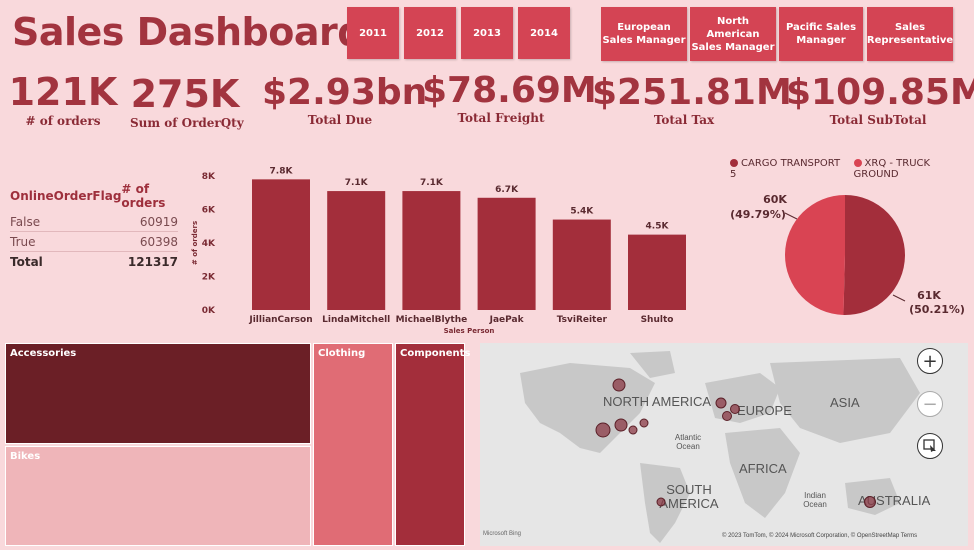 The image size is (974, 550). Describe the element at coordinates (821, 34) in the screenshot. I see `slicer-pacific-sales-manager: Pacific Sales Manager` at that location.